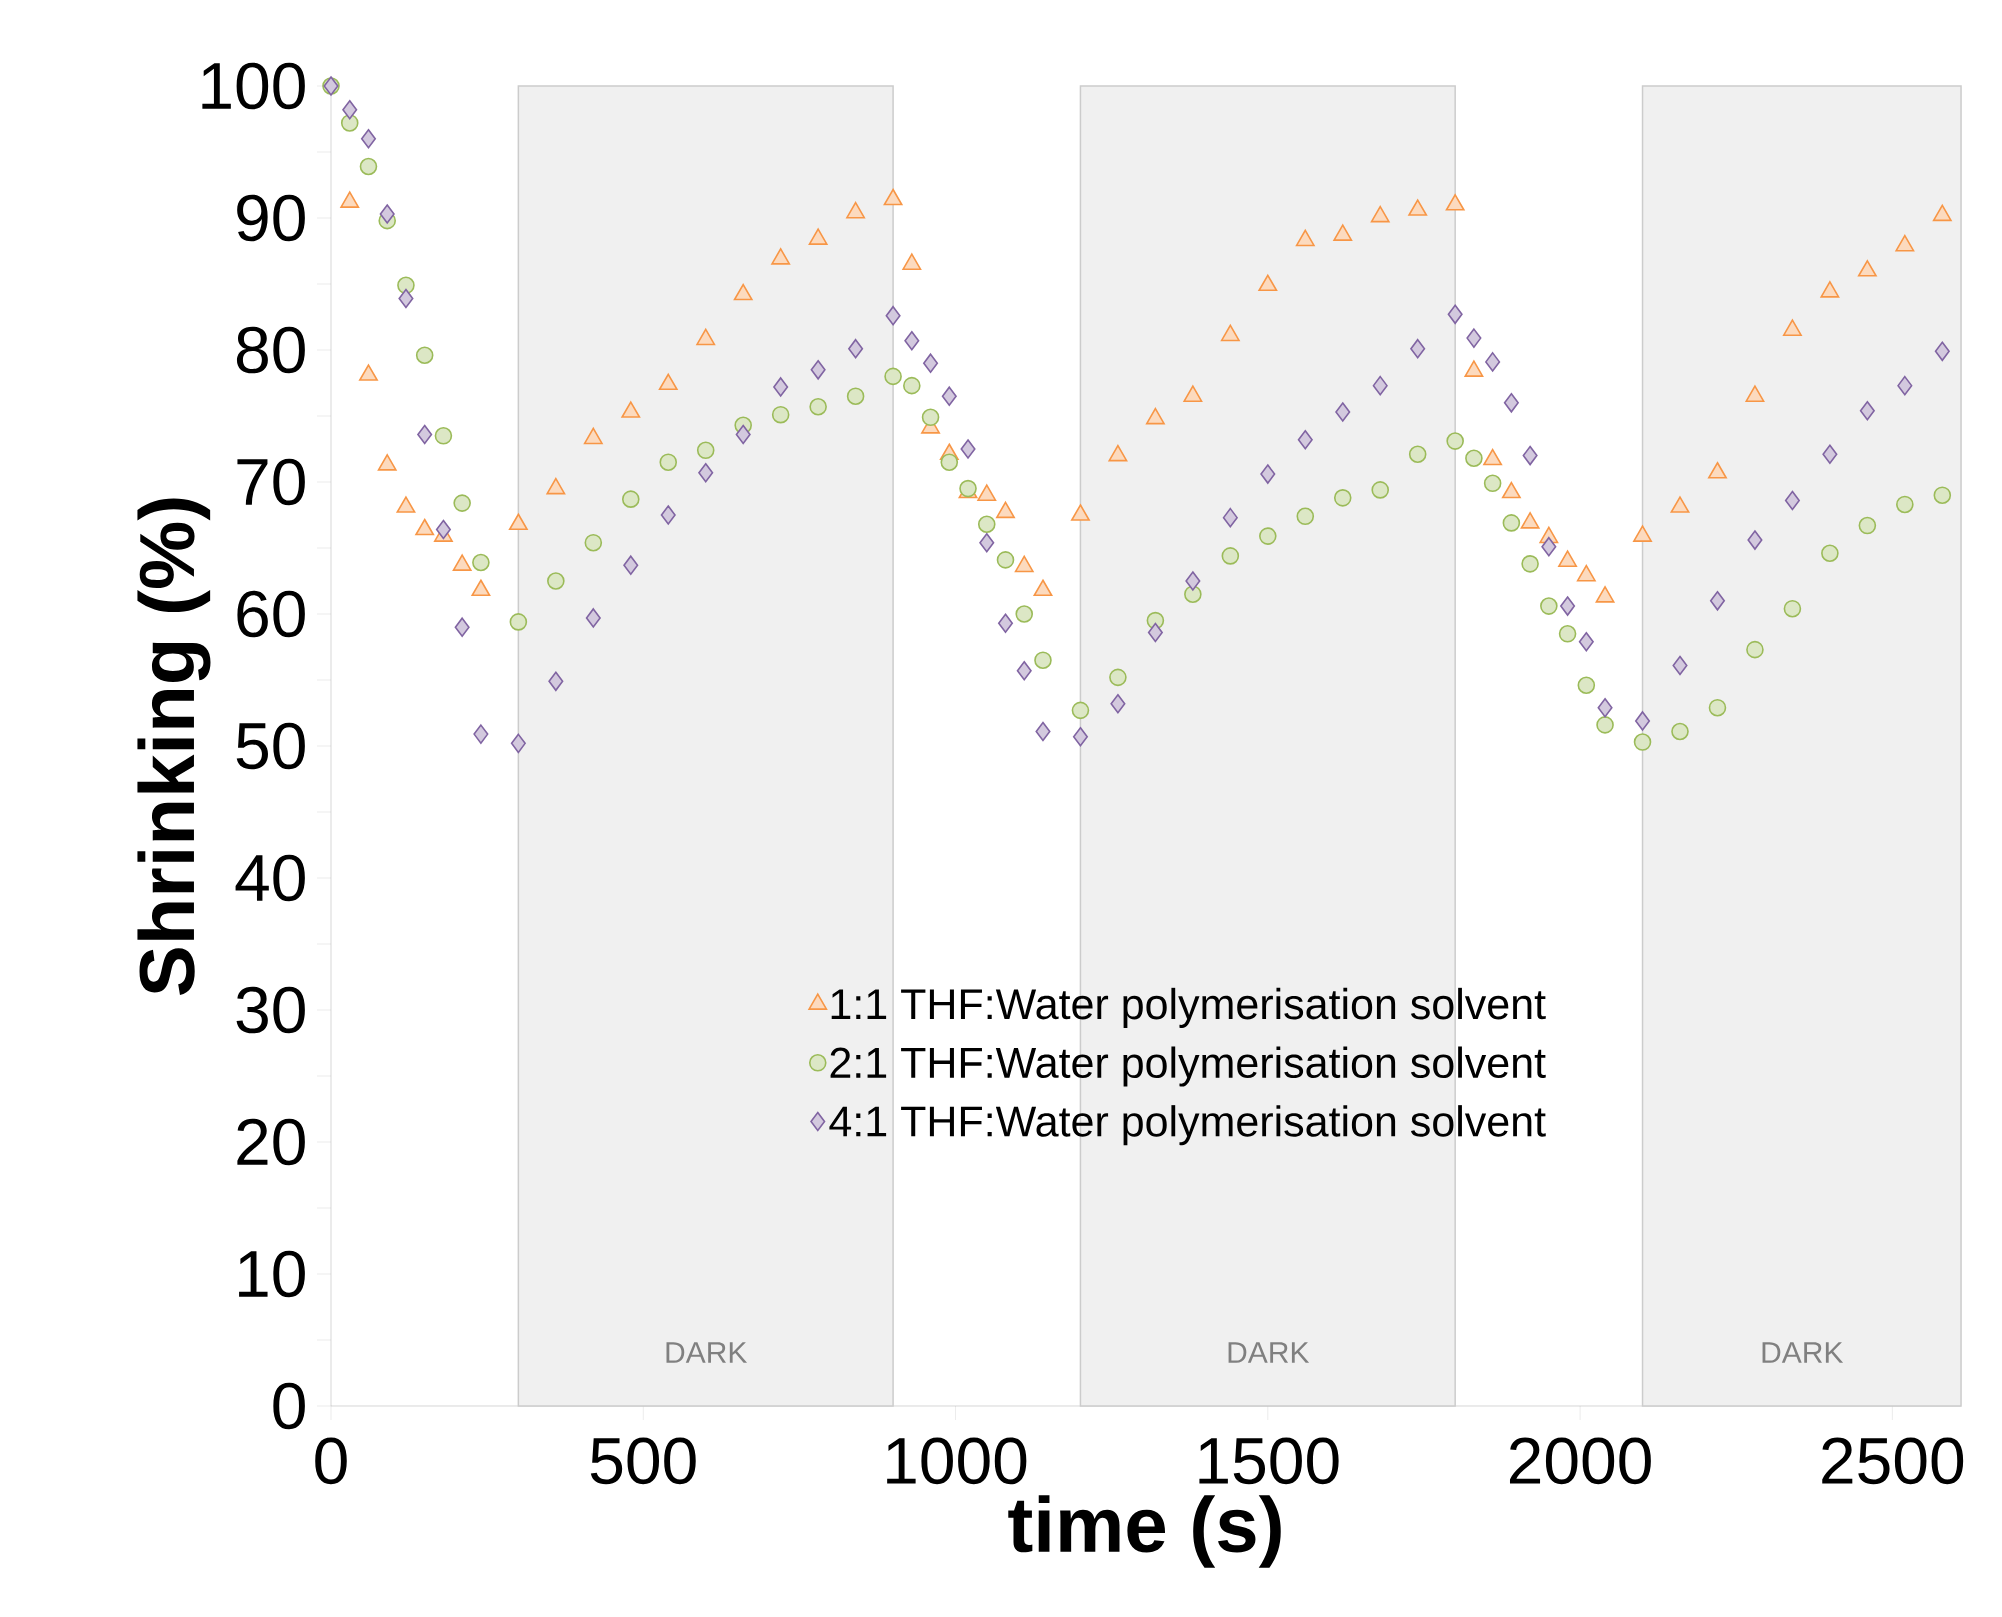 The image size is (2002, 1617). I want to click on x-tick-label: 2000, so click(1580, 1461).